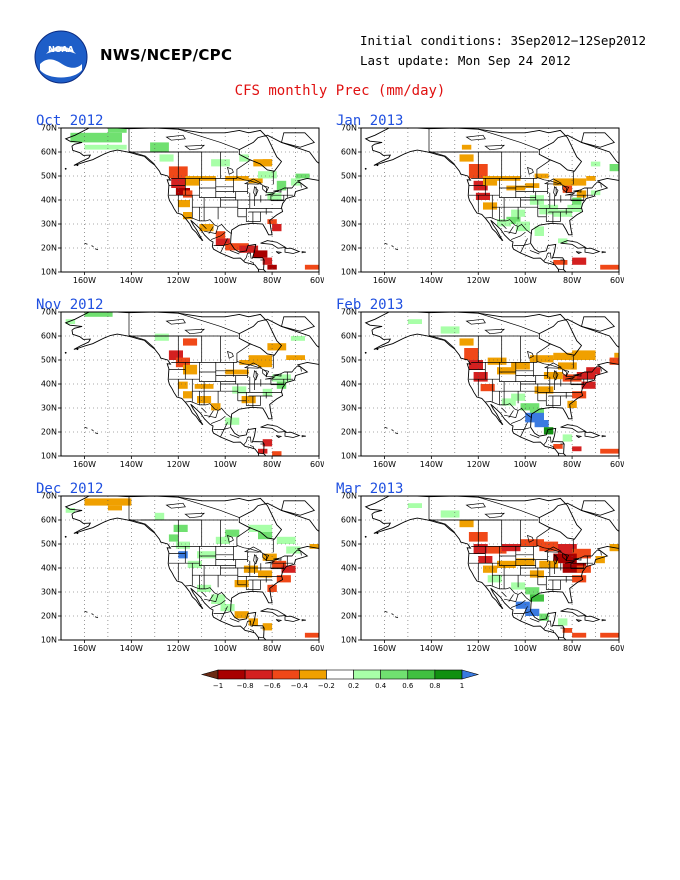 This screenshot has width=680, height=880. I want to click on lon-label: 80W, so click(572, 648).